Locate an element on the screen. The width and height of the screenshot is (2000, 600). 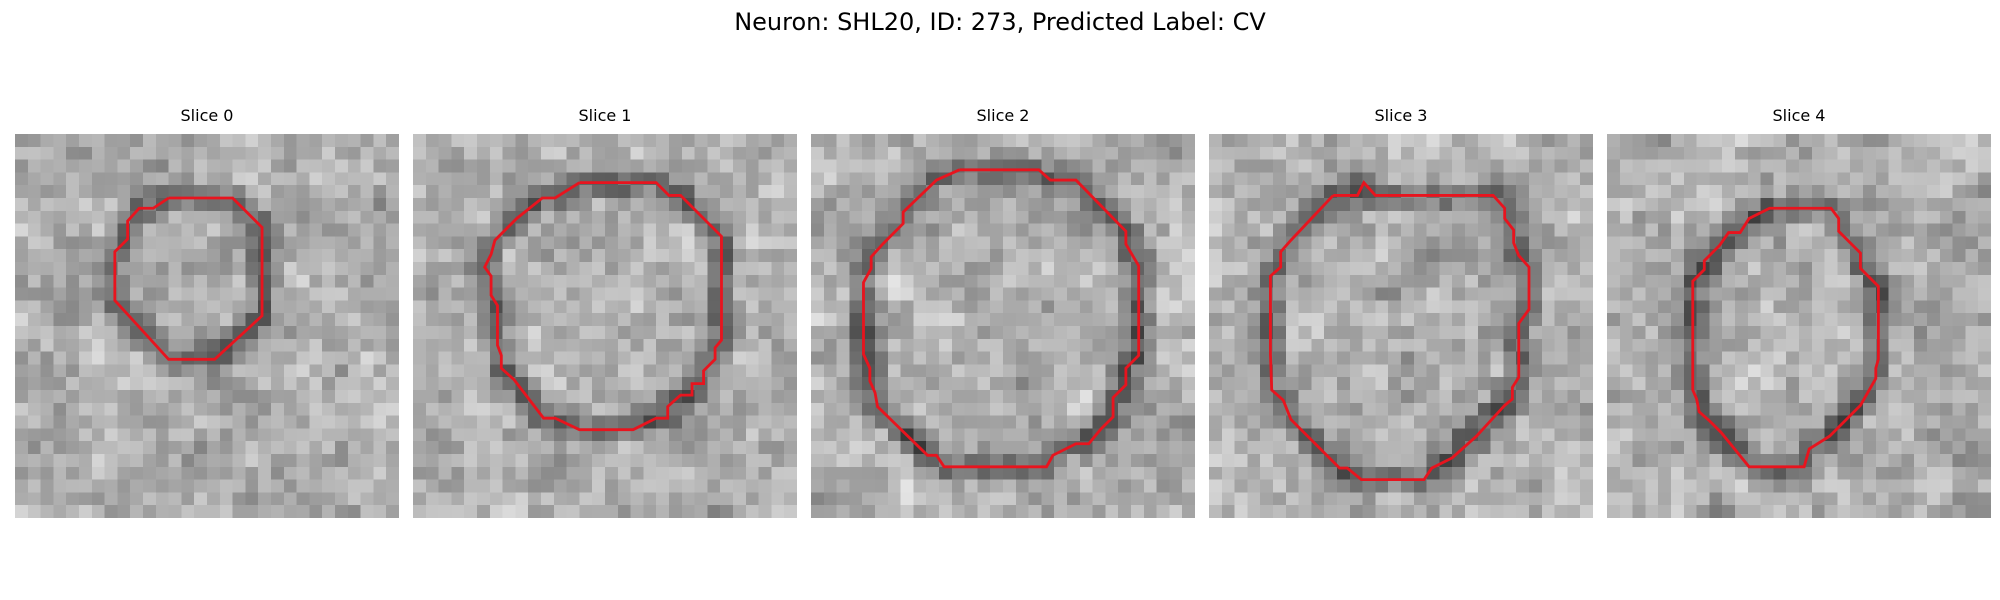
slice-title: Slice 3 is located at coordinates (1401, 116).